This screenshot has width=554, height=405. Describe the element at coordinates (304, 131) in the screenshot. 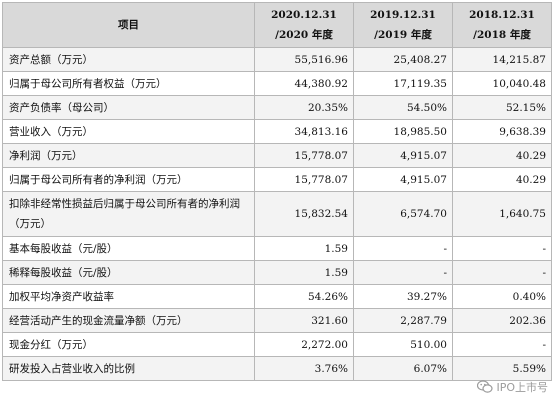

I see `cell-2020: 34,813.16` at that location.